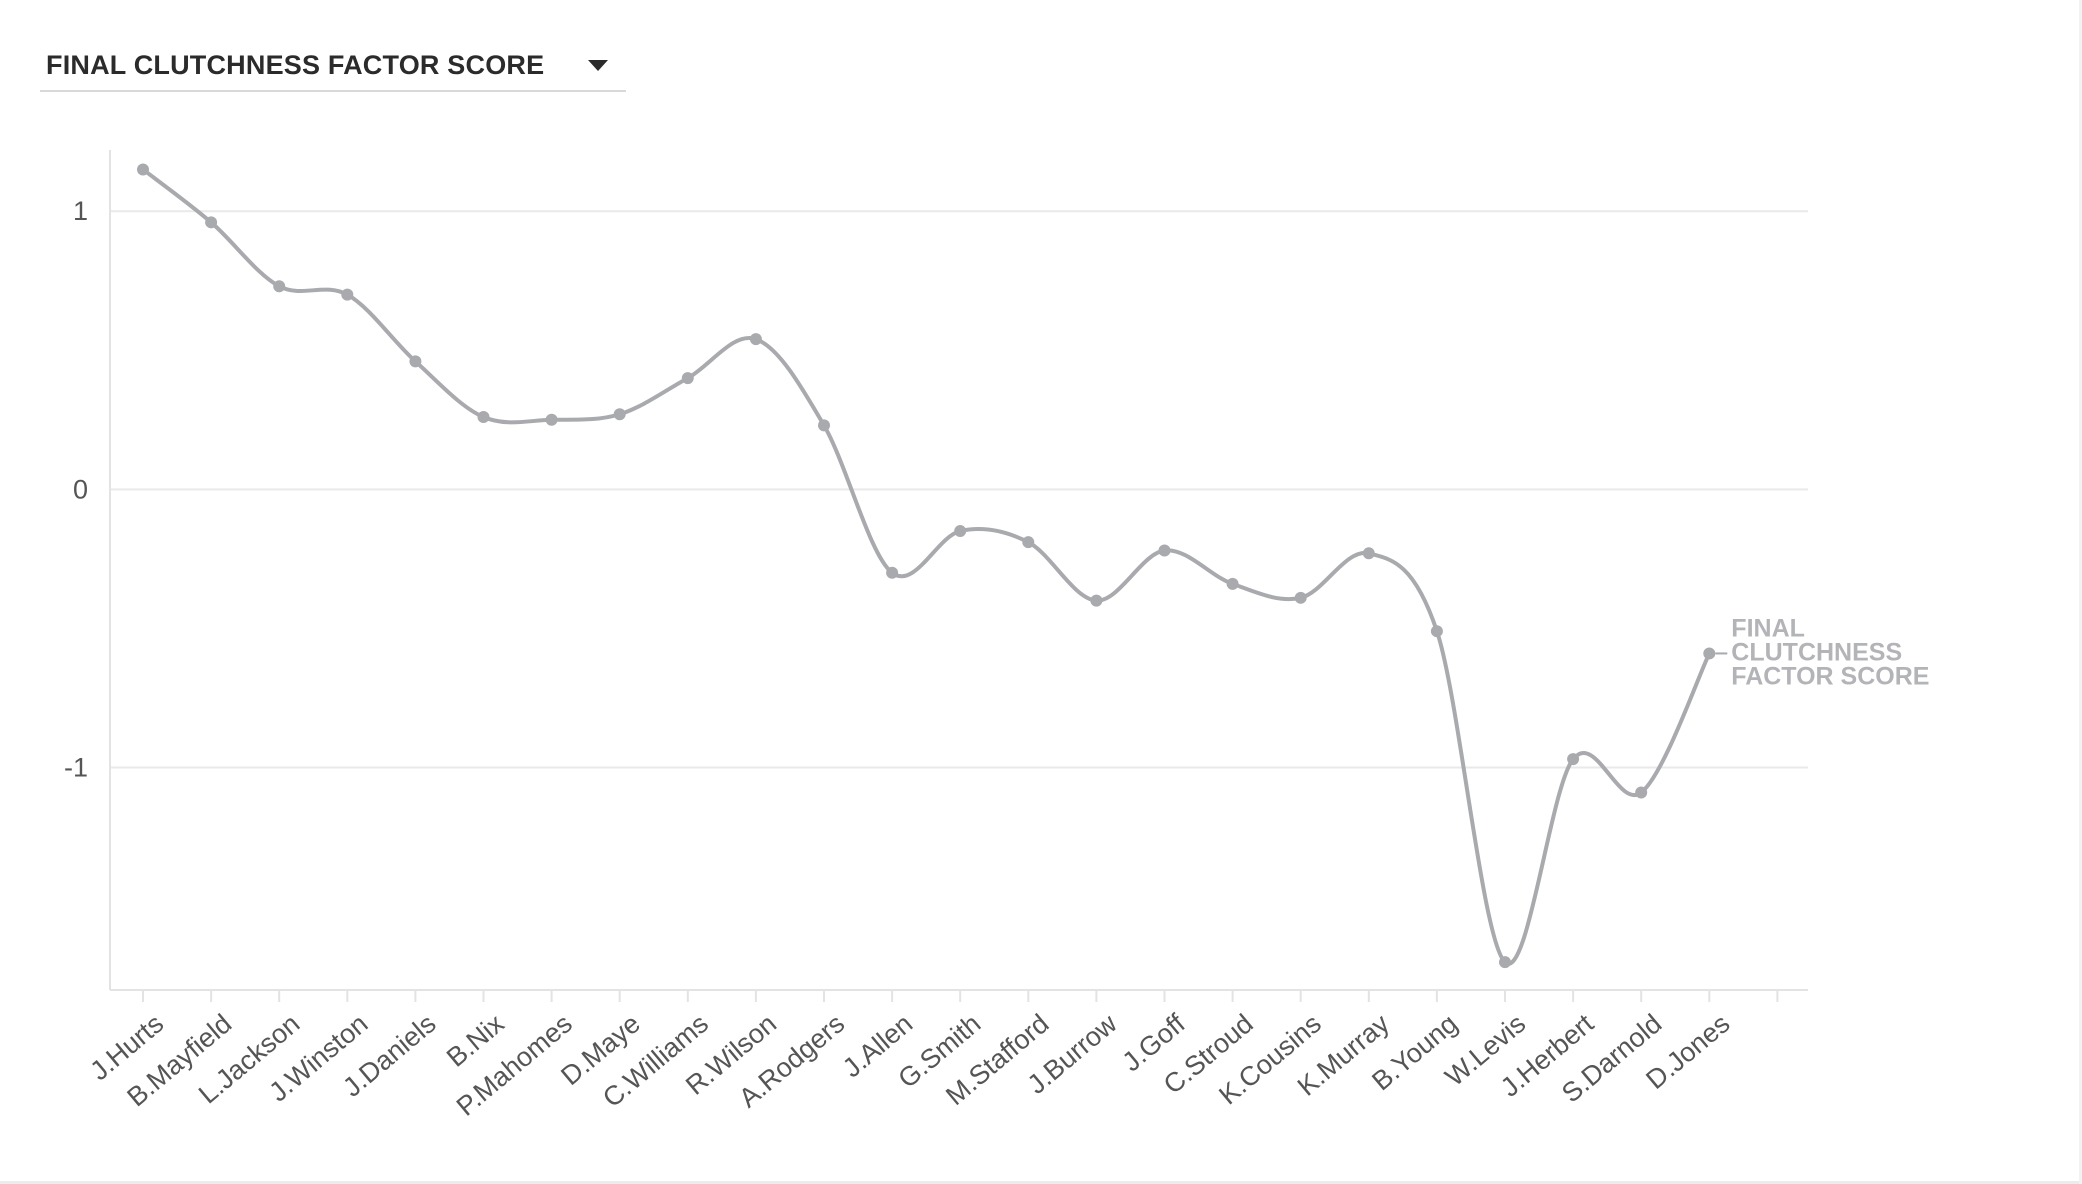 The height and width of the screenshot is (1184, 2082). Describe the element at coordinates (598, 65) in the screenshot. I see `caret-down-icon` at that location.